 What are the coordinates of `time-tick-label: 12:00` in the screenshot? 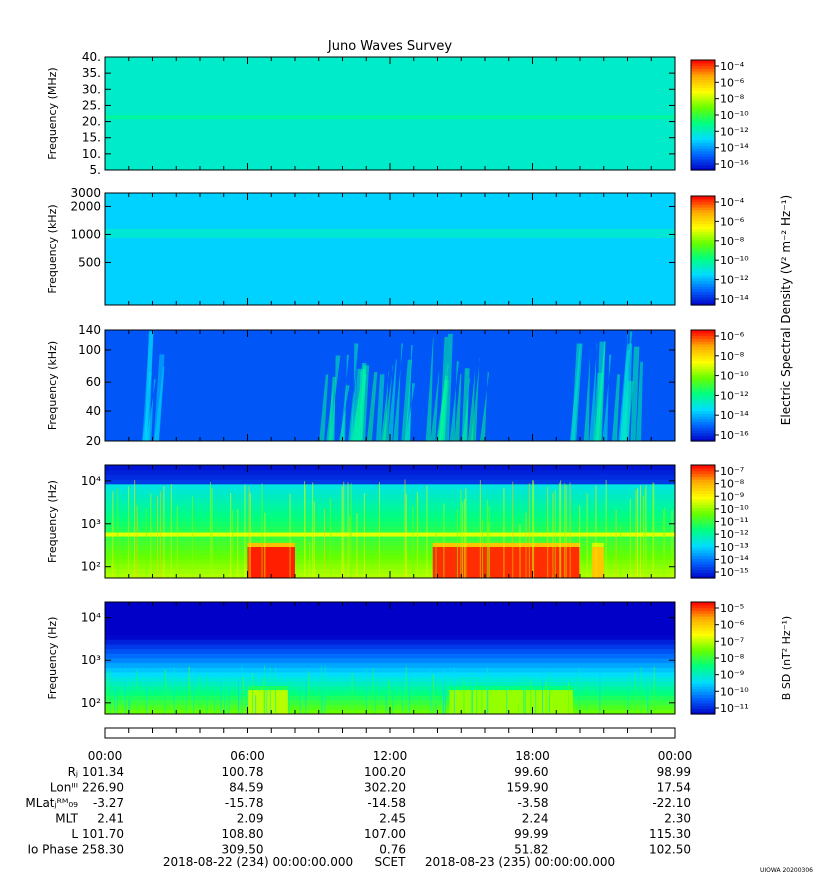 It's located at (390, 756).